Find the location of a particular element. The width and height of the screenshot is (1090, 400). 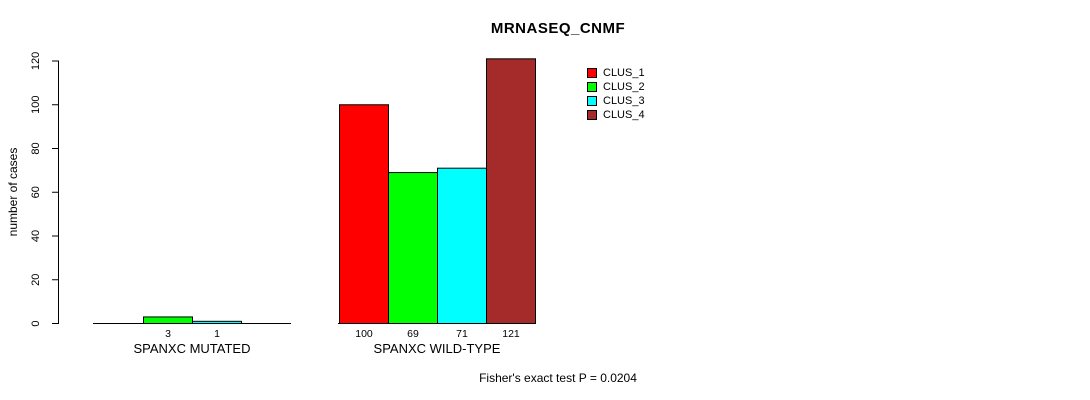

legend-item-clus_3: CLUS_3 is located at coordinates (616, 101).